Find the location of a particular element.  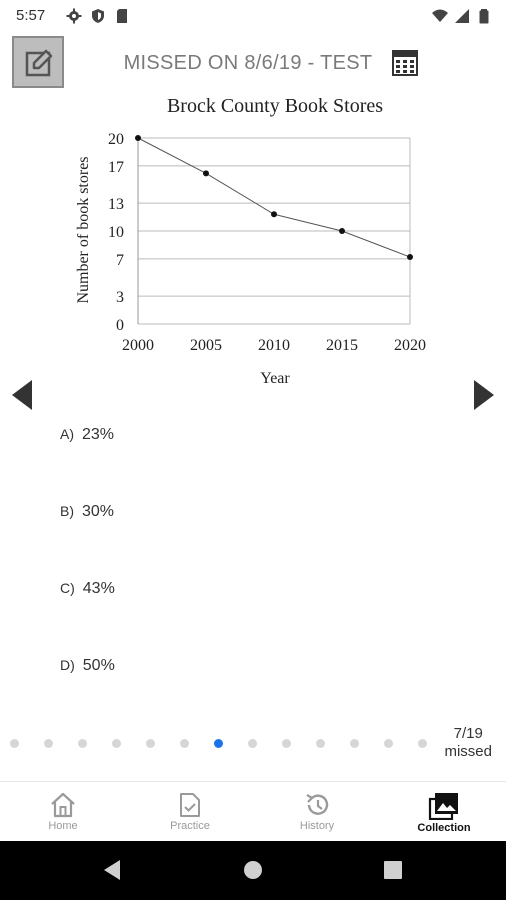

wifi-icon is located at coordinates (440, 15).